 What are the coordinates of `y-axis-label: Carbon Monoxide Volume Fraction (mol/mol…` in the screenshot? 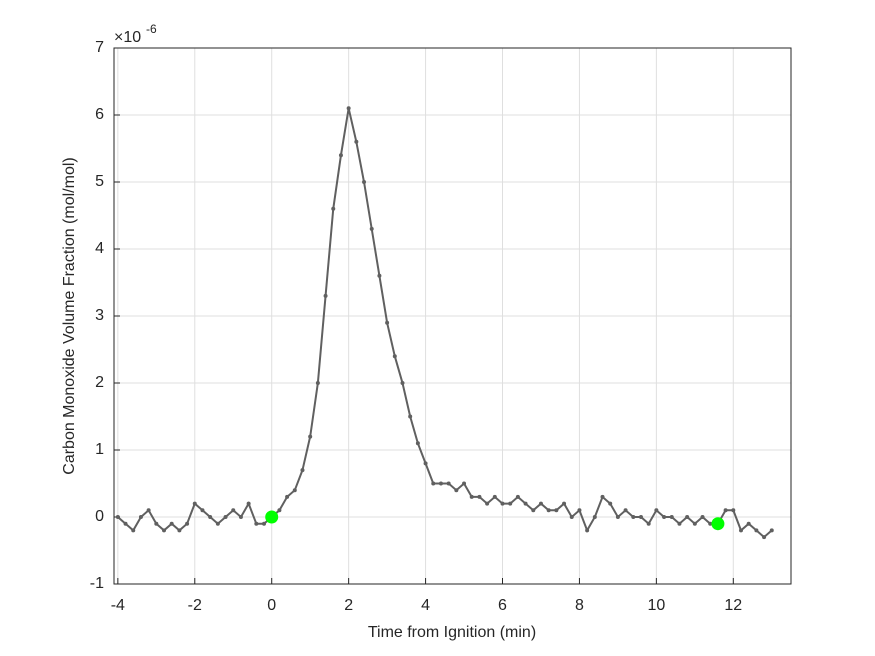 It's located at (69, 315).